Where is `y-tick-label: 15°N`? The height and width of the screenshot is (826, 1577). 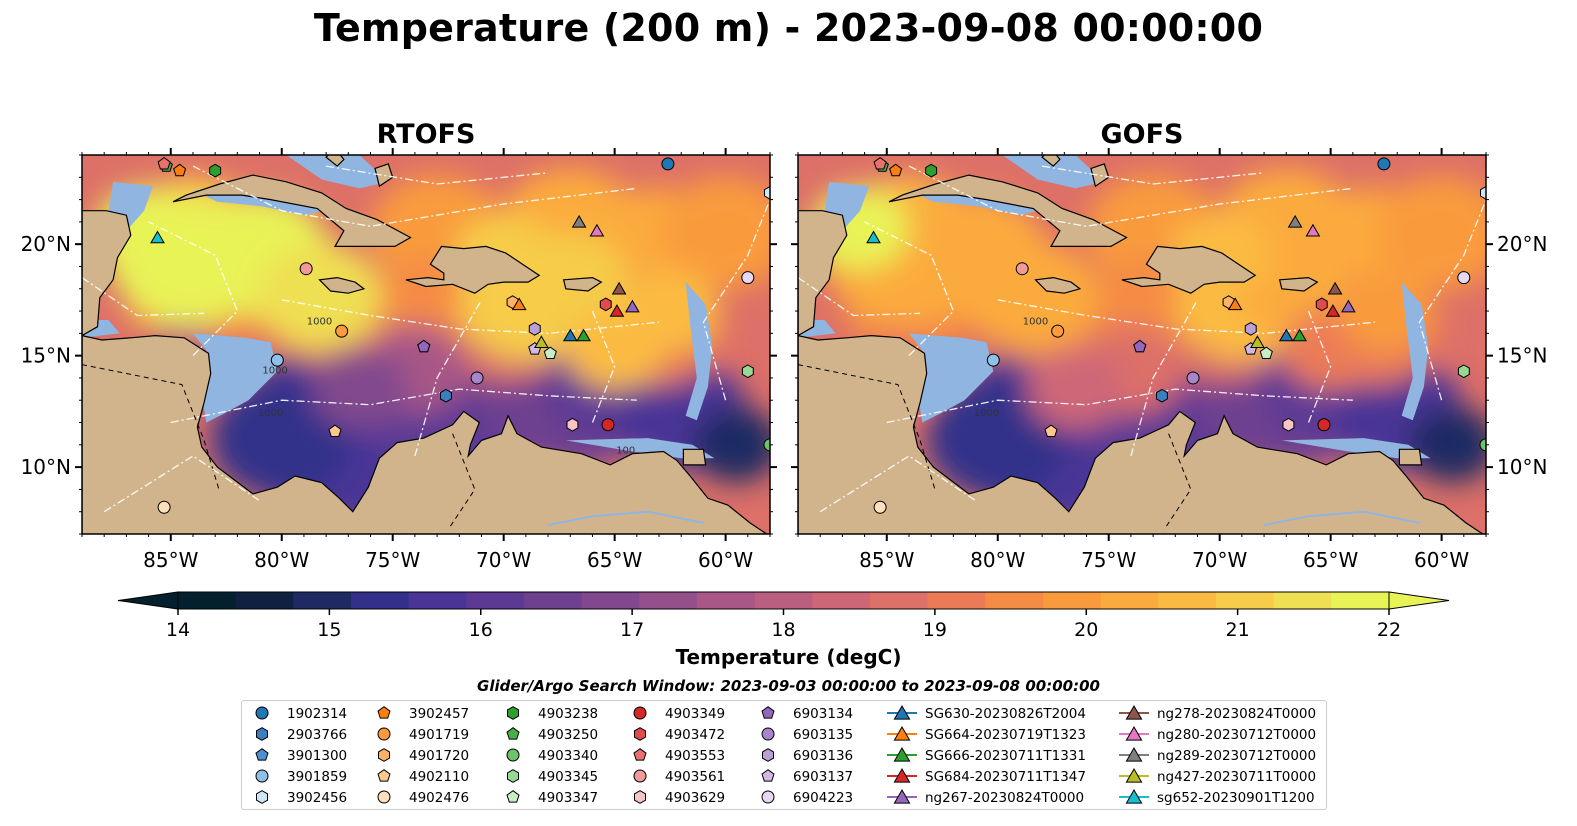
y-tick-label: 15°N is located at coordinates (1522, 356).